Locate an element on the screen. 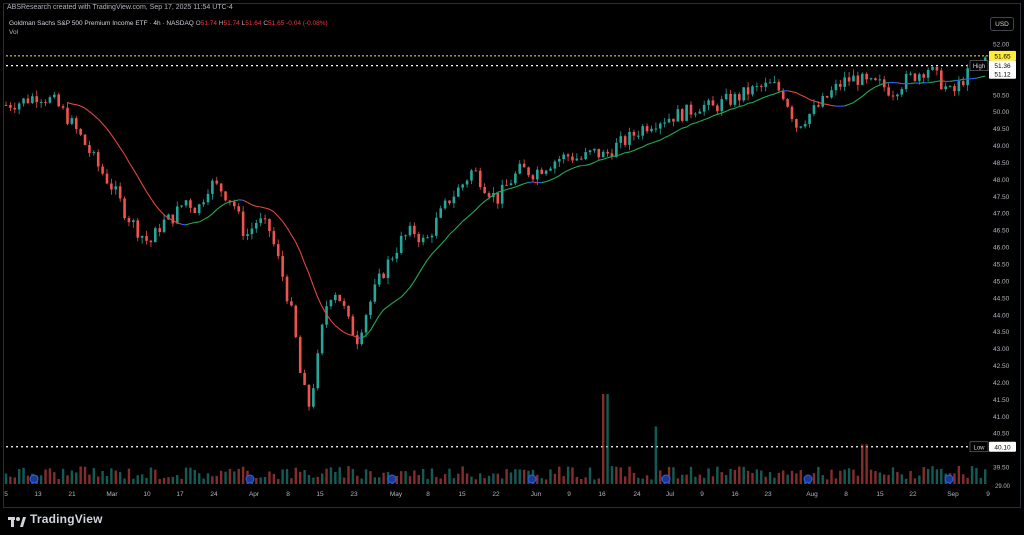 The height and width of the screenshot is (535, 1024). currency-button: USD is located at coordinates (1002, 24).